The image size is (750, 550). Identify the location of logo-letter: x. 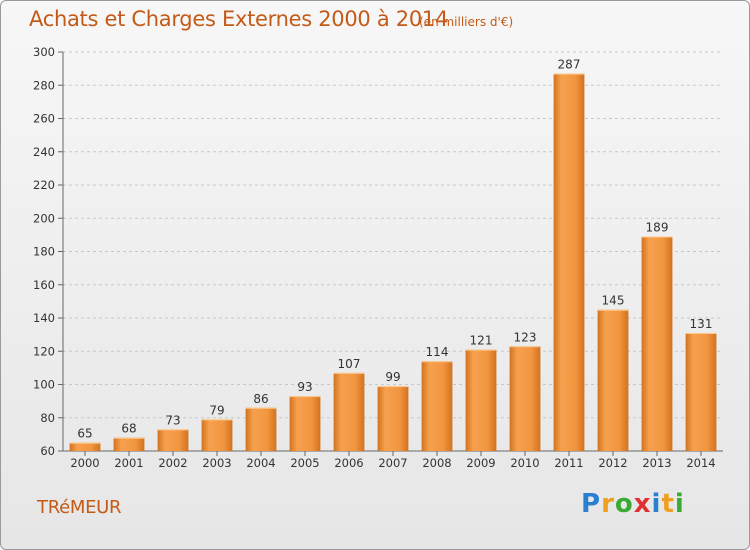
(642, 504).